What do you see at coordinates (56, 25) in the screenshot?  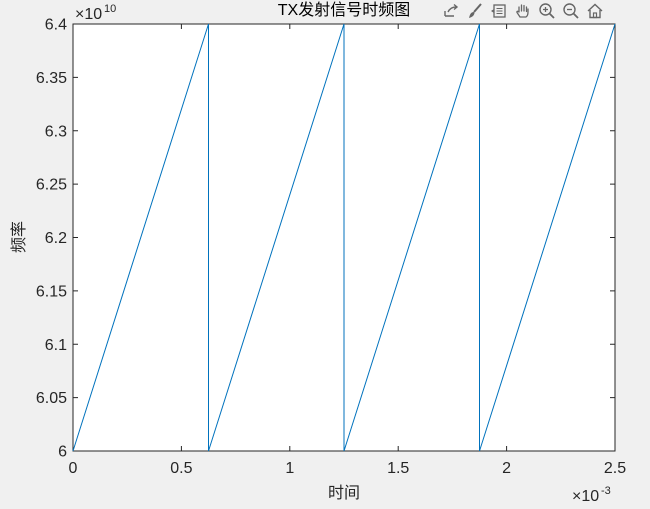 I see `y-tick-label: 6.4` at bounding box center [56, 25].